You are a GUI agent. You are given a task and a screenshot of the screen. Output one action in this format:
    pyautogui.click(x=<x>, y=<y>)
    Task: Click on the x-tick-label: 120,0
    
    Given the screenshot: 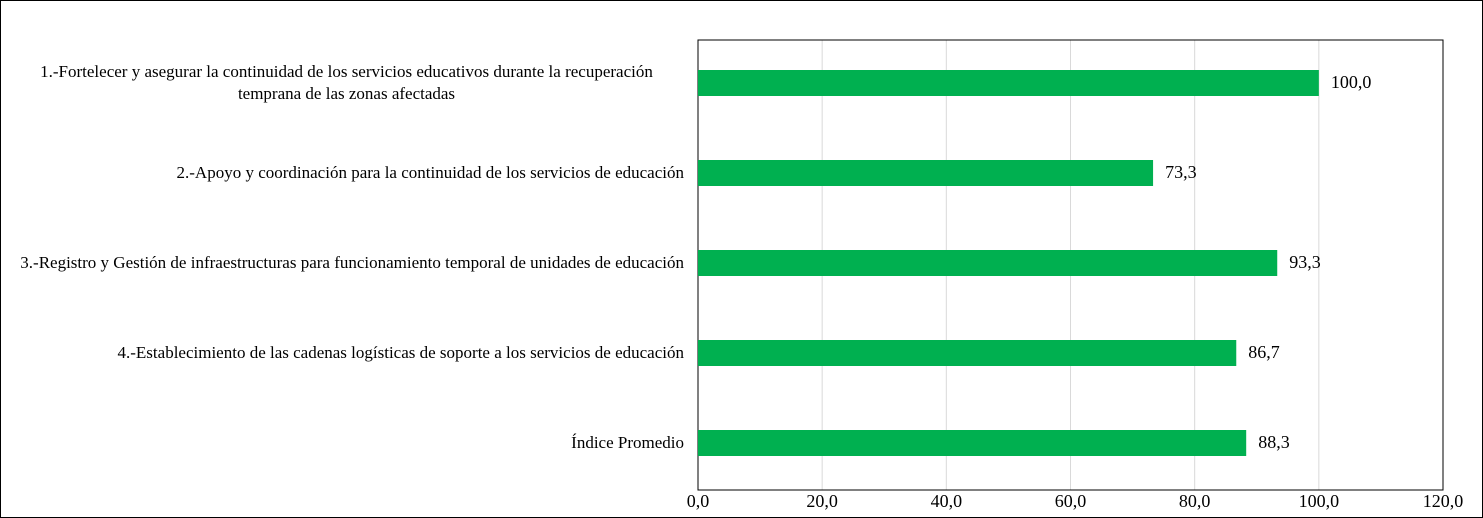 What is the action you would take?
    pyautogui.click(x=1443, y=501)
    